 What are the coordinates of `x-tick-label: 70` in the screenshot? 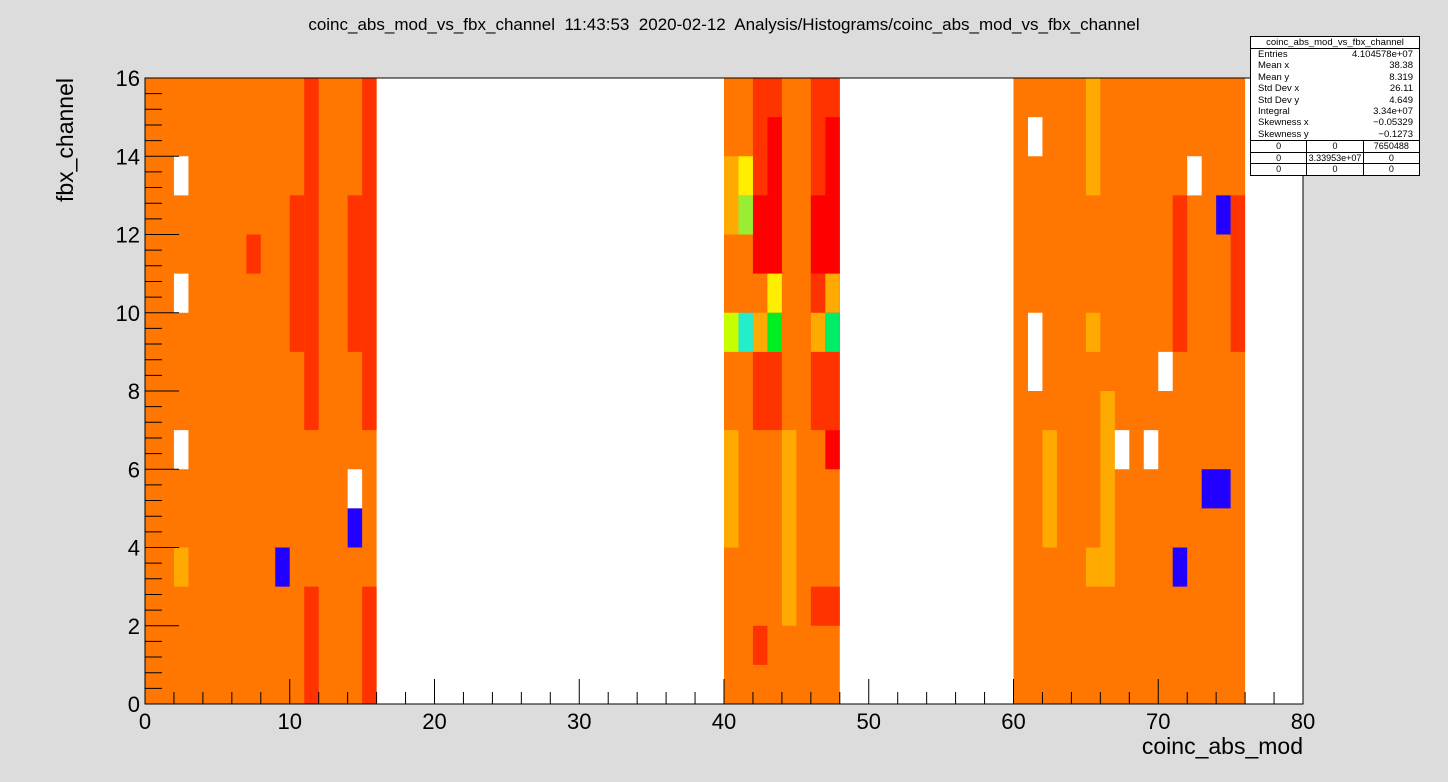 It's located at (1158, 721).